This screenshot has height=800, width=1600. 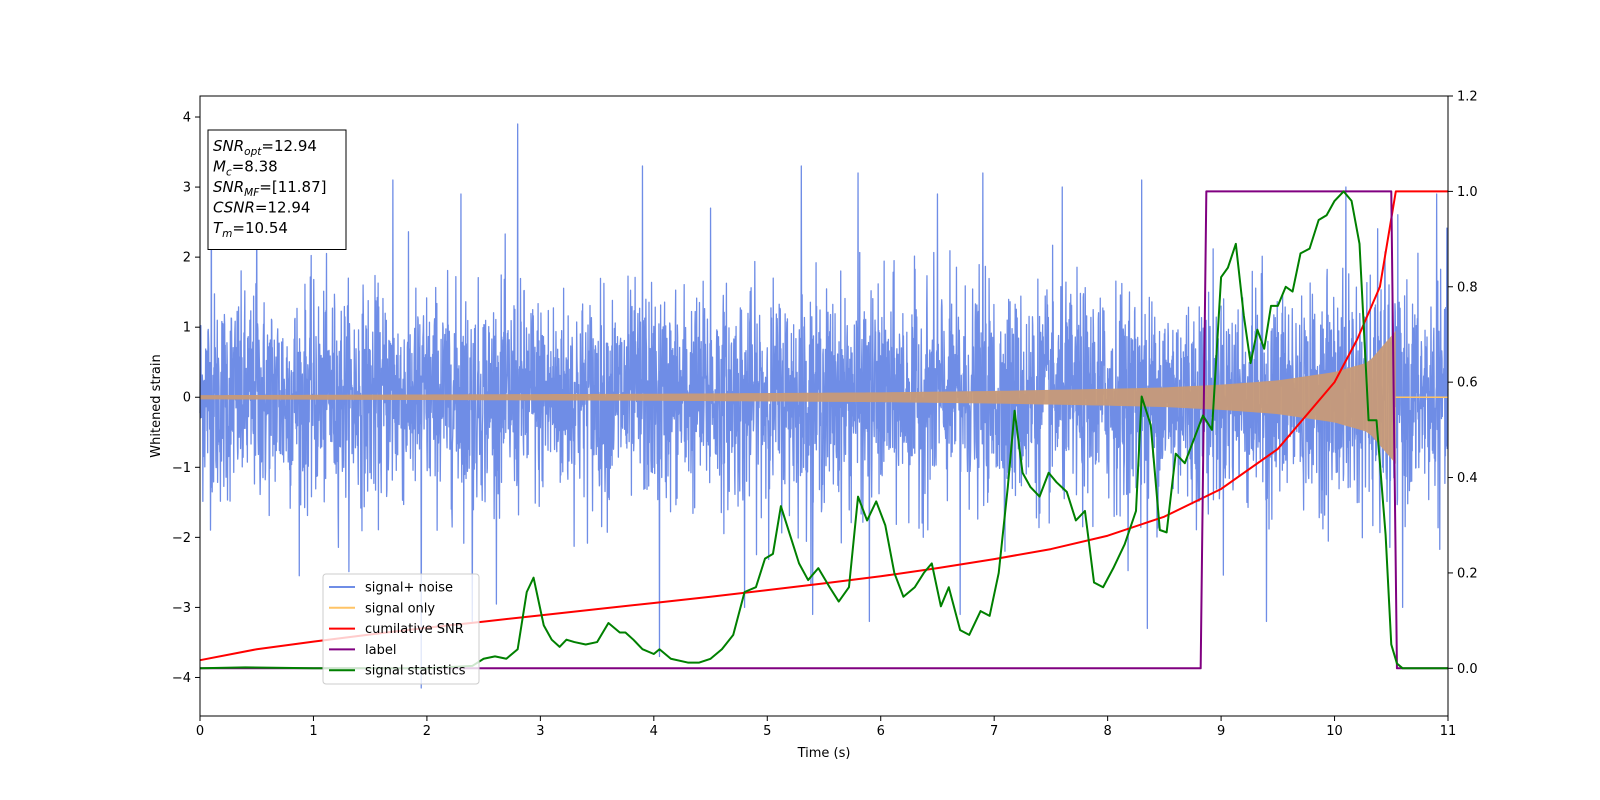 What do you see at coordinates (261, 208) in the screenshot?
I see `annotation-line: CSNR=12.94` at bounding box center [261, 208].